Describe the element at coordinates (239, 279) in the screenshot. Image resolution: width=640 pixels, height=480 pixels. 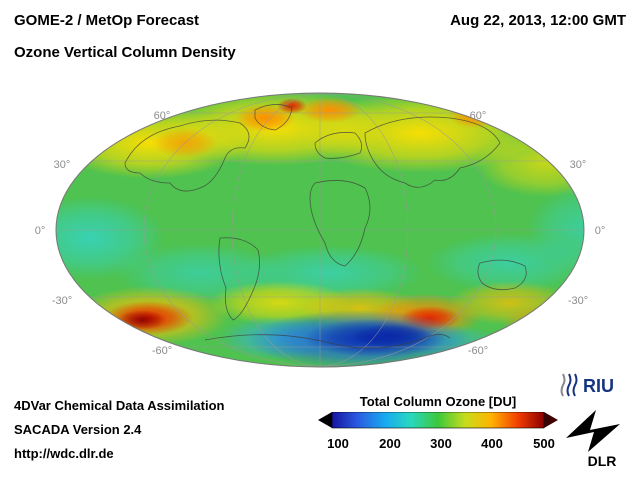
I see `south-america-outline` at that location.